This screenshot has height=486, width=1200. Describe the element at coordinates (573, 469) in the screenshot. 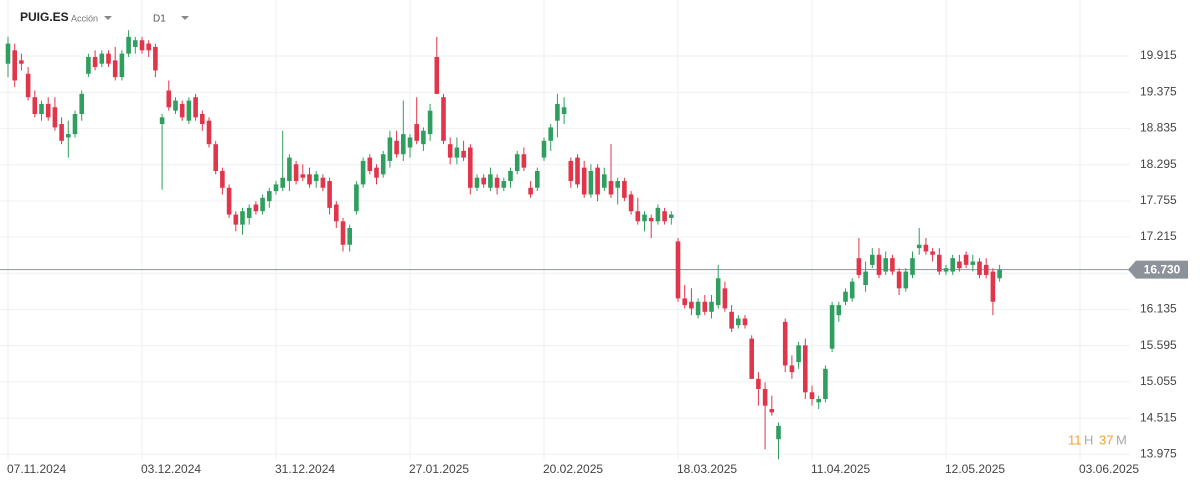

I see `x-tick-label: 20.02.2025` at that location.